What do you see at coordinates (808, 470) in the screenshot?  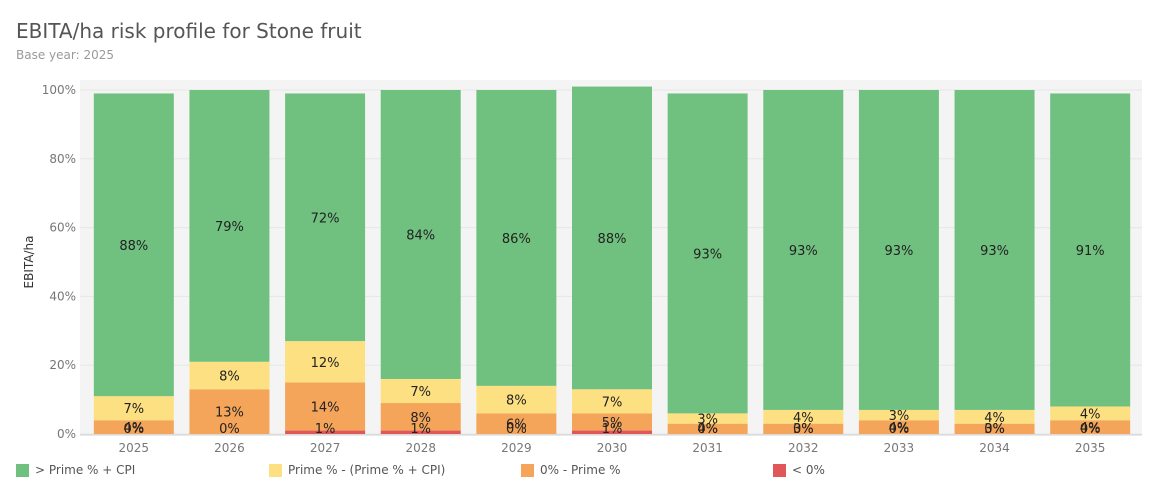 I see `legend-label: < 0%` at bounding box center [808, 470].